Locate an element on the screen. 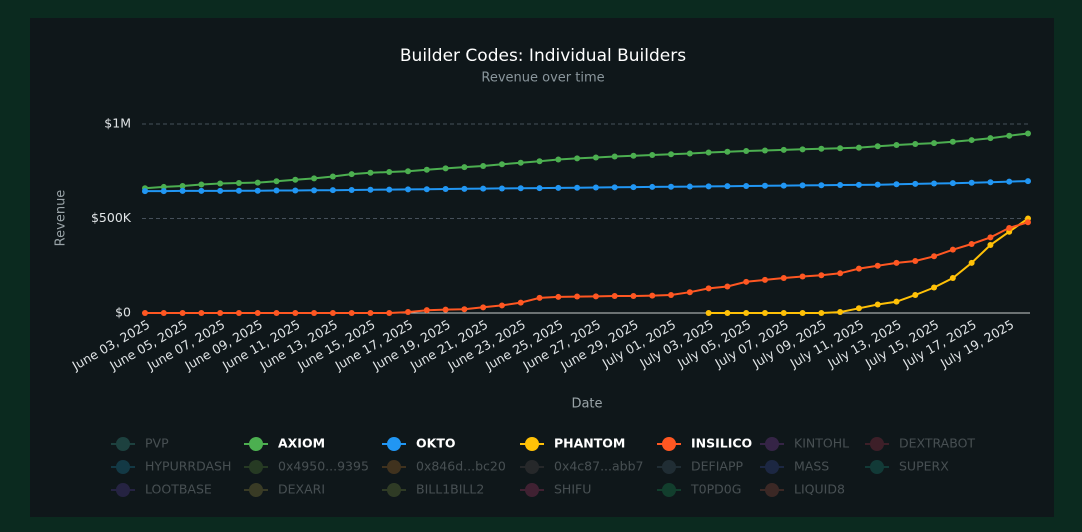 The width and height of the screenshot is (1082, 532). legend-item: SUPERX is located at coordinates (907, 467).